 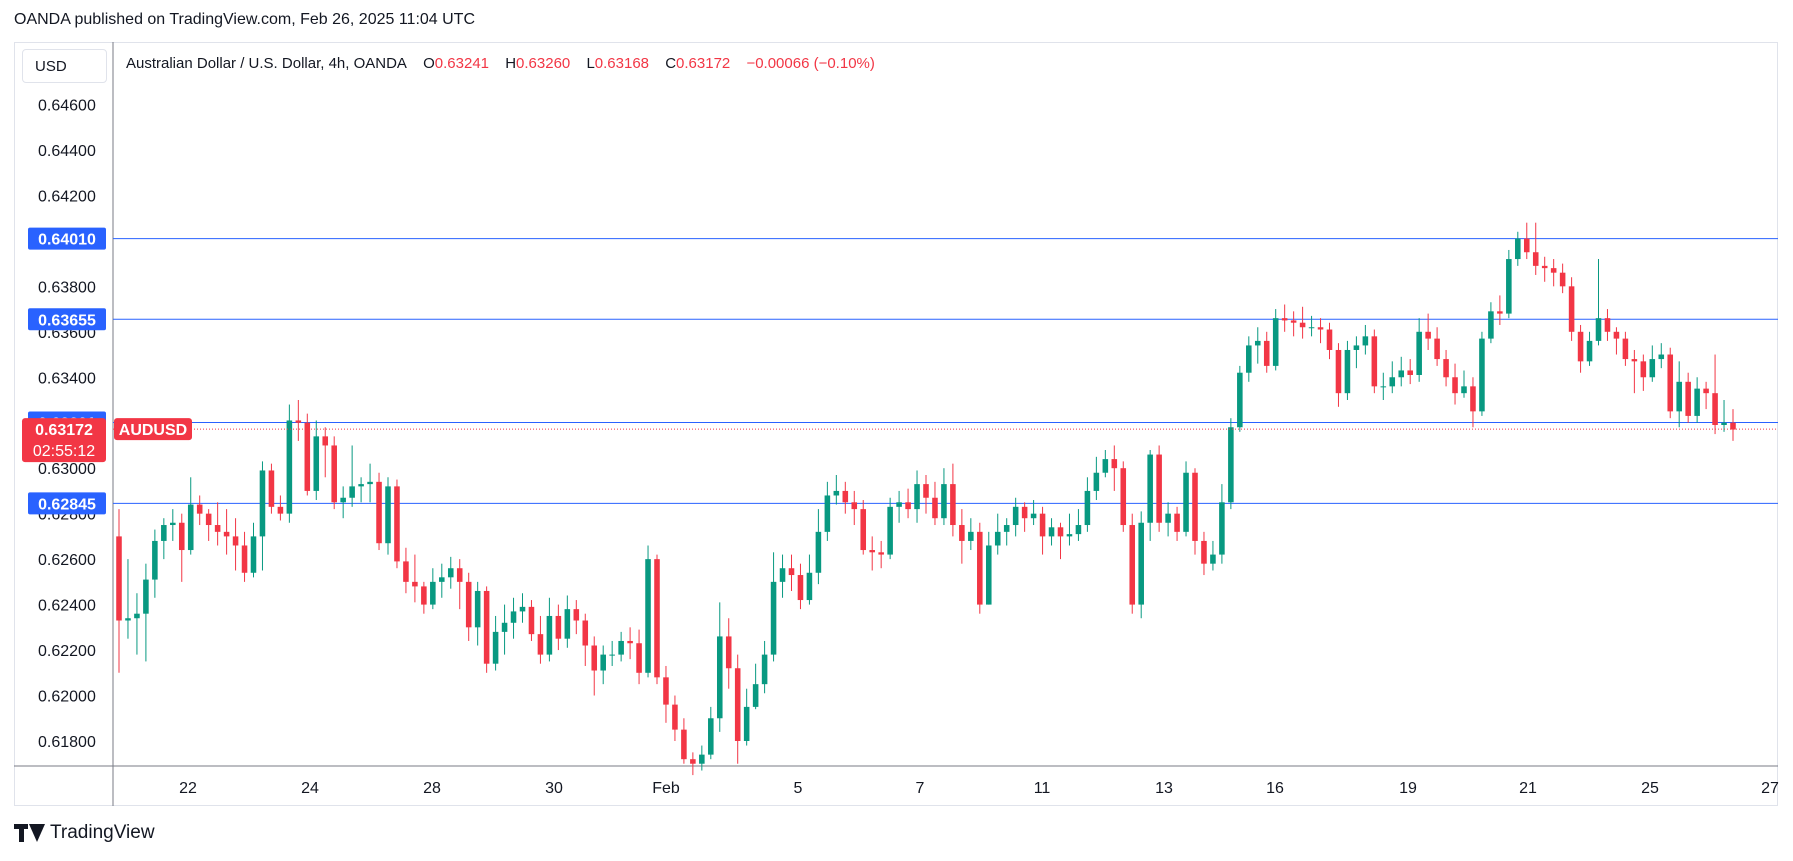 What do you see at coordinates (67, 240) in the screenshot?
I see `level-label: 0.64010` at bounding box center [67, 240].